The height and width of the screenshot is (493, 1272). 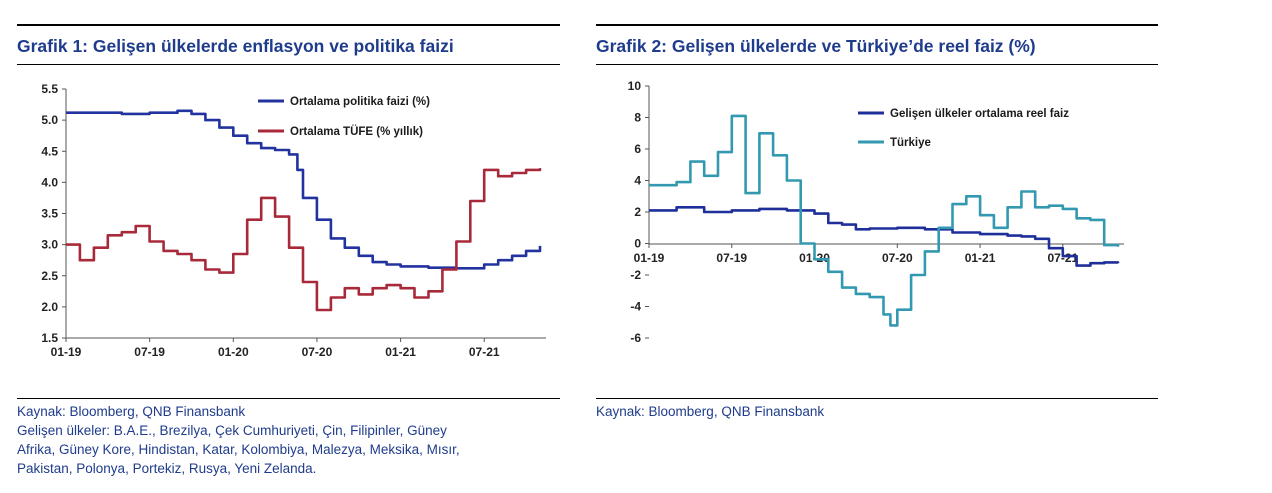 What do you see at coordinates (360, 102) in the screenshot?
I see `chart1-legend-label-1: Ortalama politika faizi (%)` at bounding box center [360, 102].